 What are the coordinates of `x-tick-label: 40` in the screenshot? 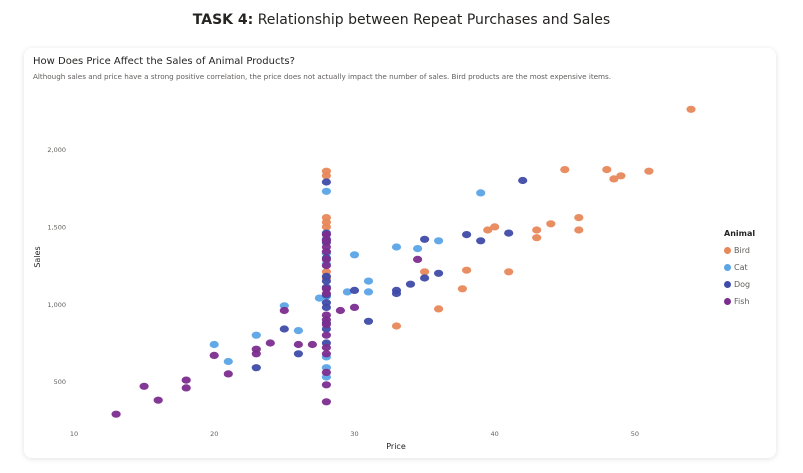 It's located at (495, 434).